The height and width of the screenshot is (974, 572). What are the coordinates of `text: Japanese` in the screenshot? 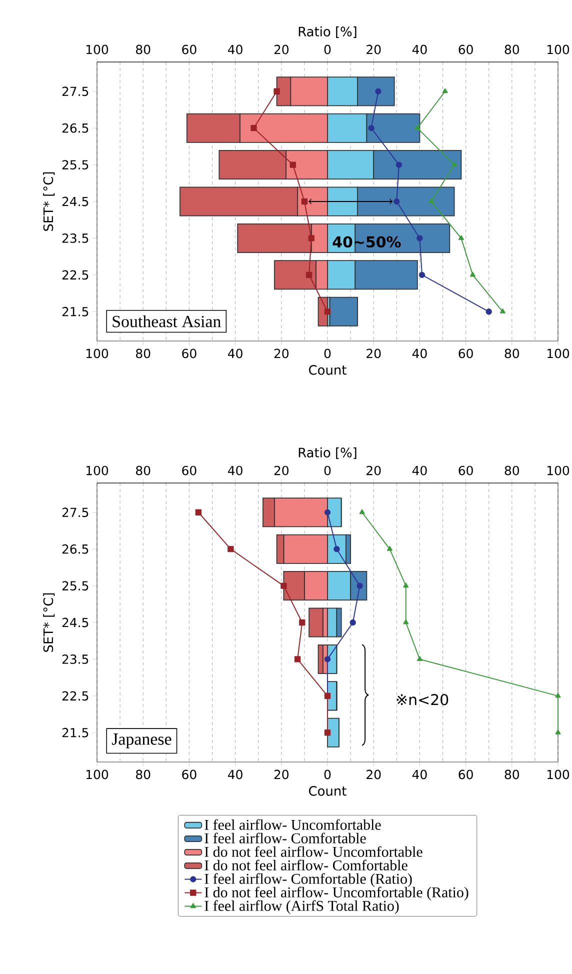 It's located at (142, 741).